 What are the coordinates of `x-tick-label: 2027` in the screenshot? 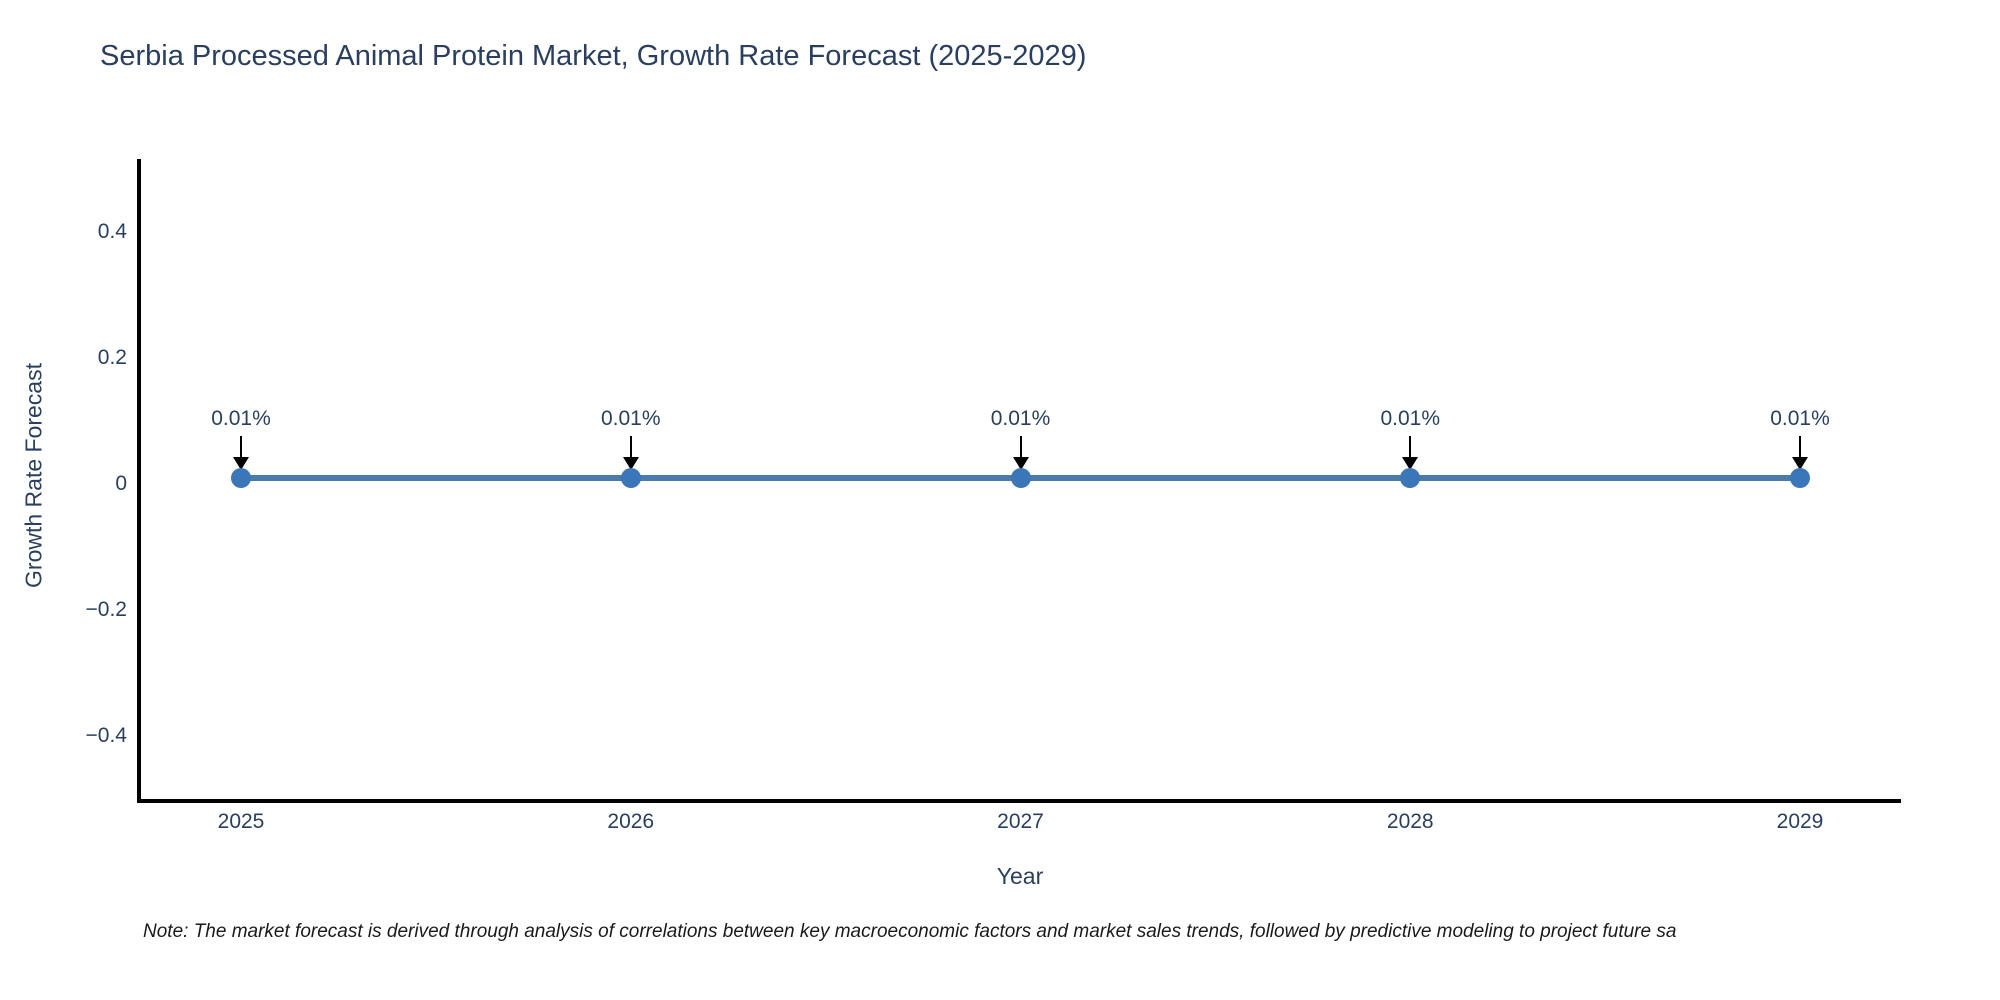 It's located at (1020, 821).